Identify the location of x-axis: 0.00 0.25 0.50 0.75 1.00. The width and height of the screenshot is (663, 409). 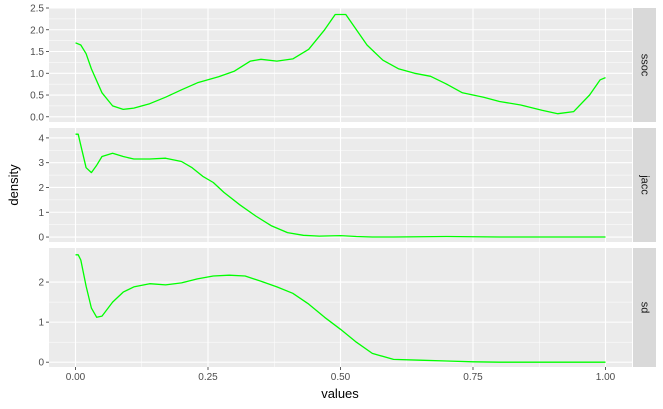
(341, 375).